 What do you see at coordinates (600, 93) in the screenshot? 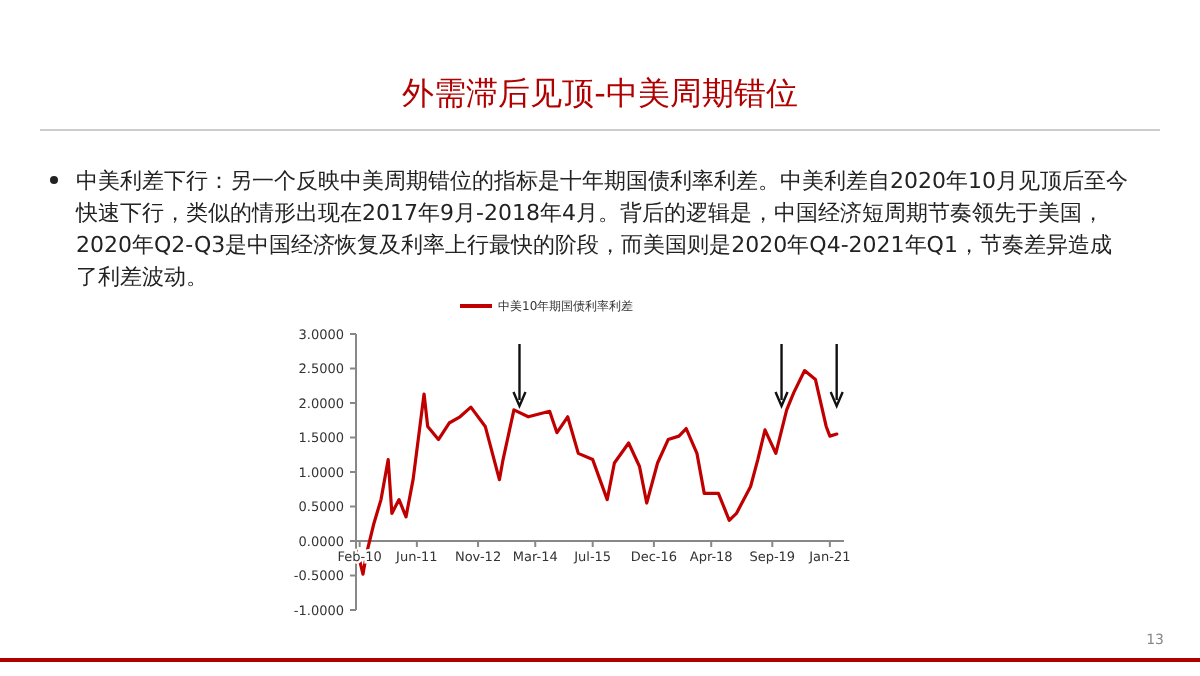
I see `chart-title: 外需滞后见顶-中美周期错位` at bounding box center [600, 93].